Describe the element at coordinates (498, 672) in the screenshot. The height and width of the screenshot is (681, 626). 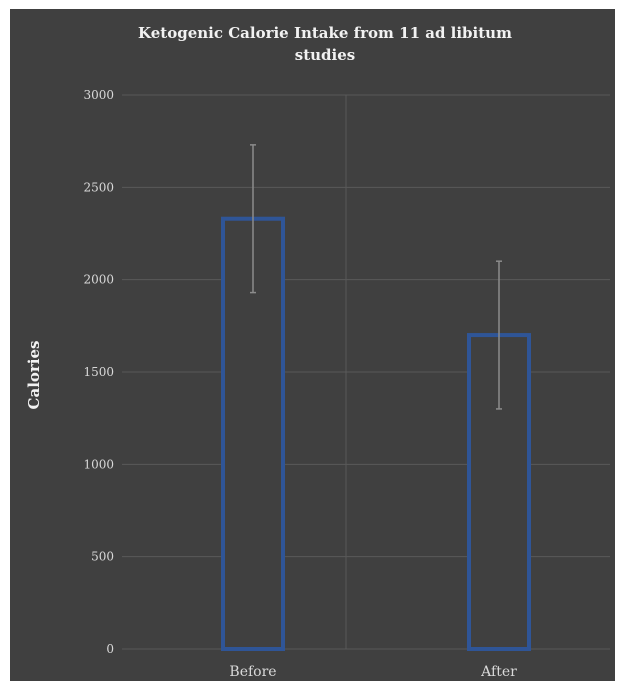
I see `x-category-label: After` at that location.